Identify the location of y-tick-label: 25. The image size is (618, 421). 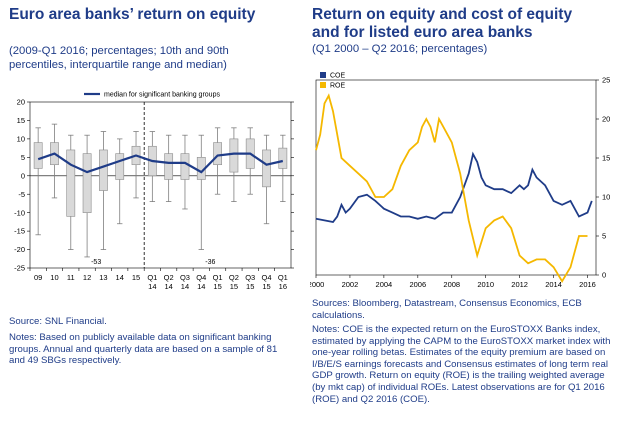
(606, 80).